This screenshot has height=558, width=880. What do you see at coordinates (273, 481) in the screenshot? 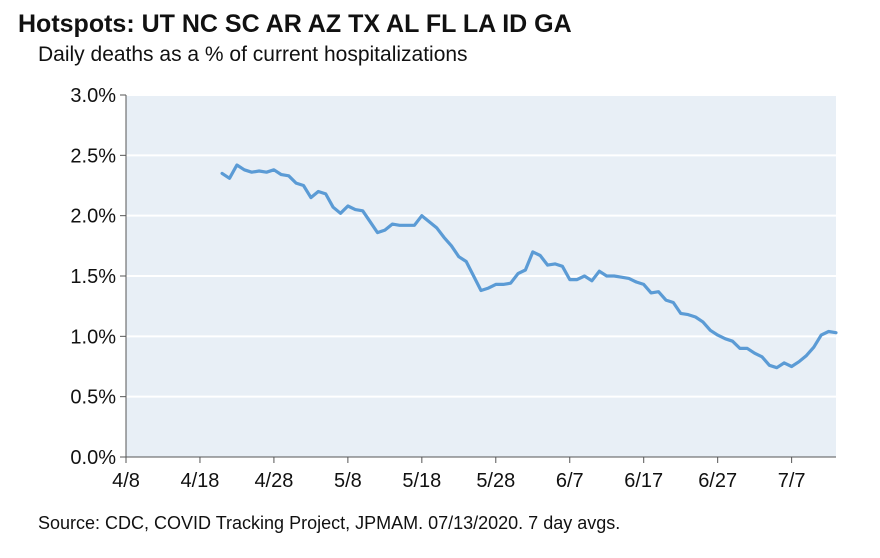
I see `x-tick-label: 4/28` at bounding box center [273, 481].